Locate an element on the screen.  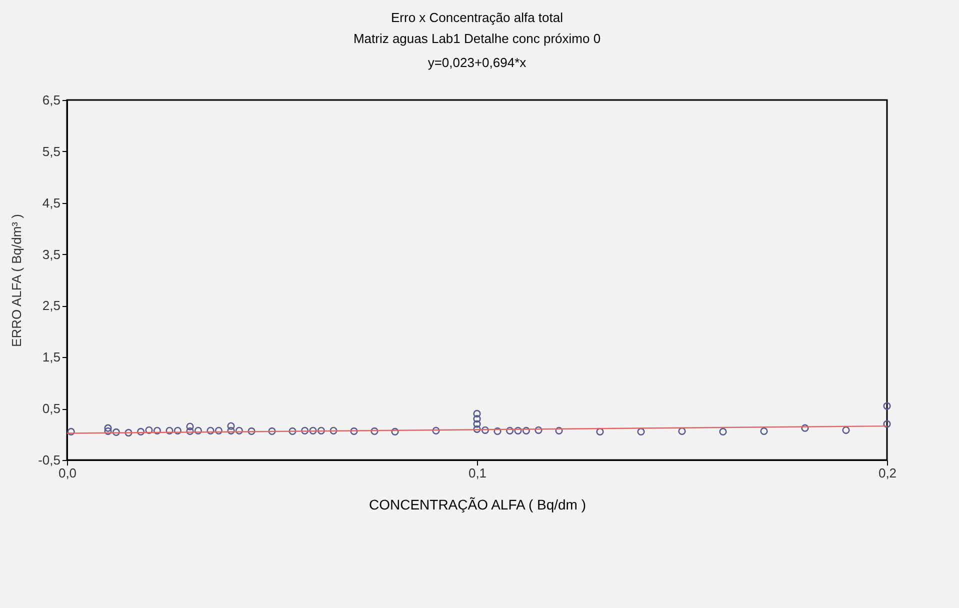
y-tick-label: 1,5 is located at coordinates (51, 357).